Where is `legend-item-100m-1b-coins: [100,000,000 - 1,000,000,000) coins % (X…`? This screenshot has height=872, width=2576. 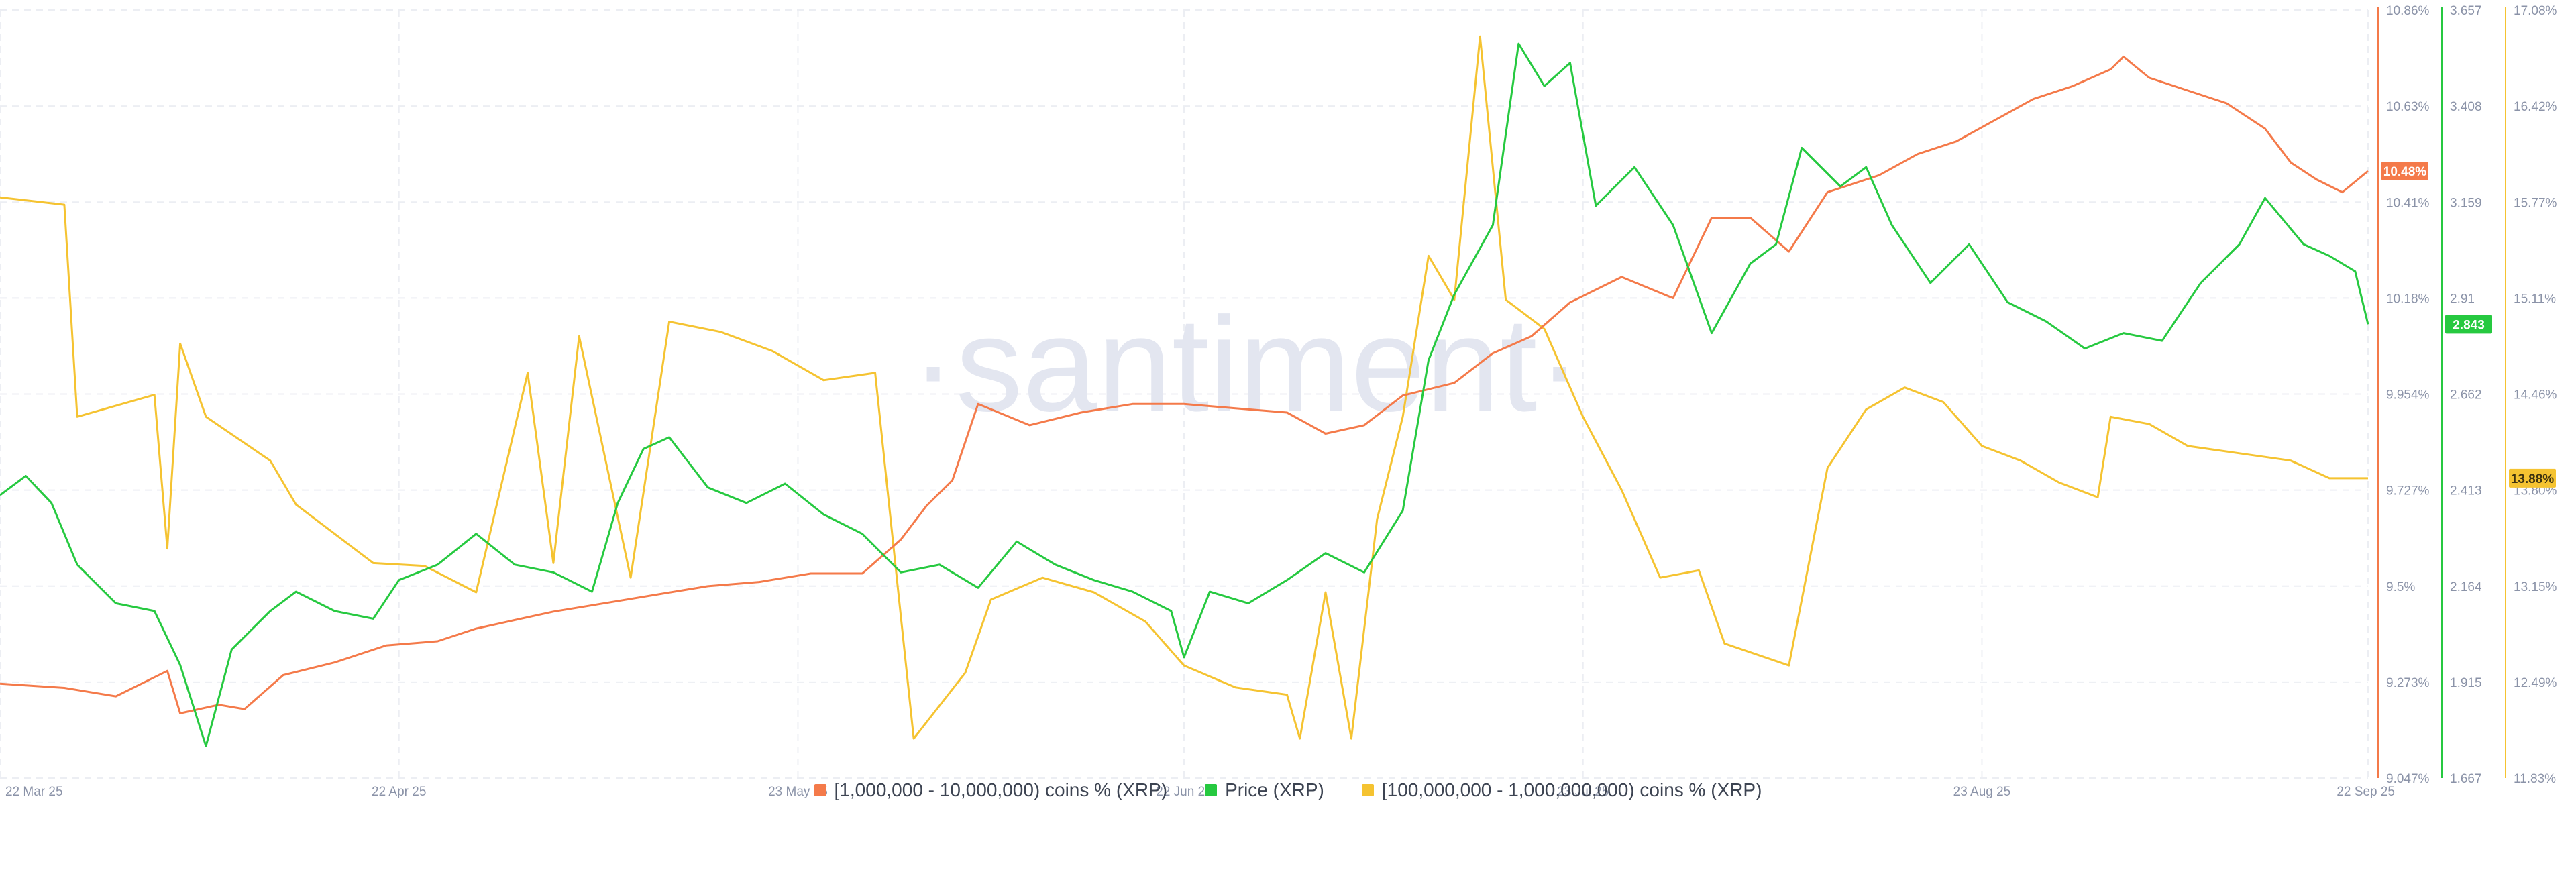
legend-item-100m-1b-coins: [100,000,000 - 1,000,000,000) coins % (X… is located at coordinates (1561, 790).